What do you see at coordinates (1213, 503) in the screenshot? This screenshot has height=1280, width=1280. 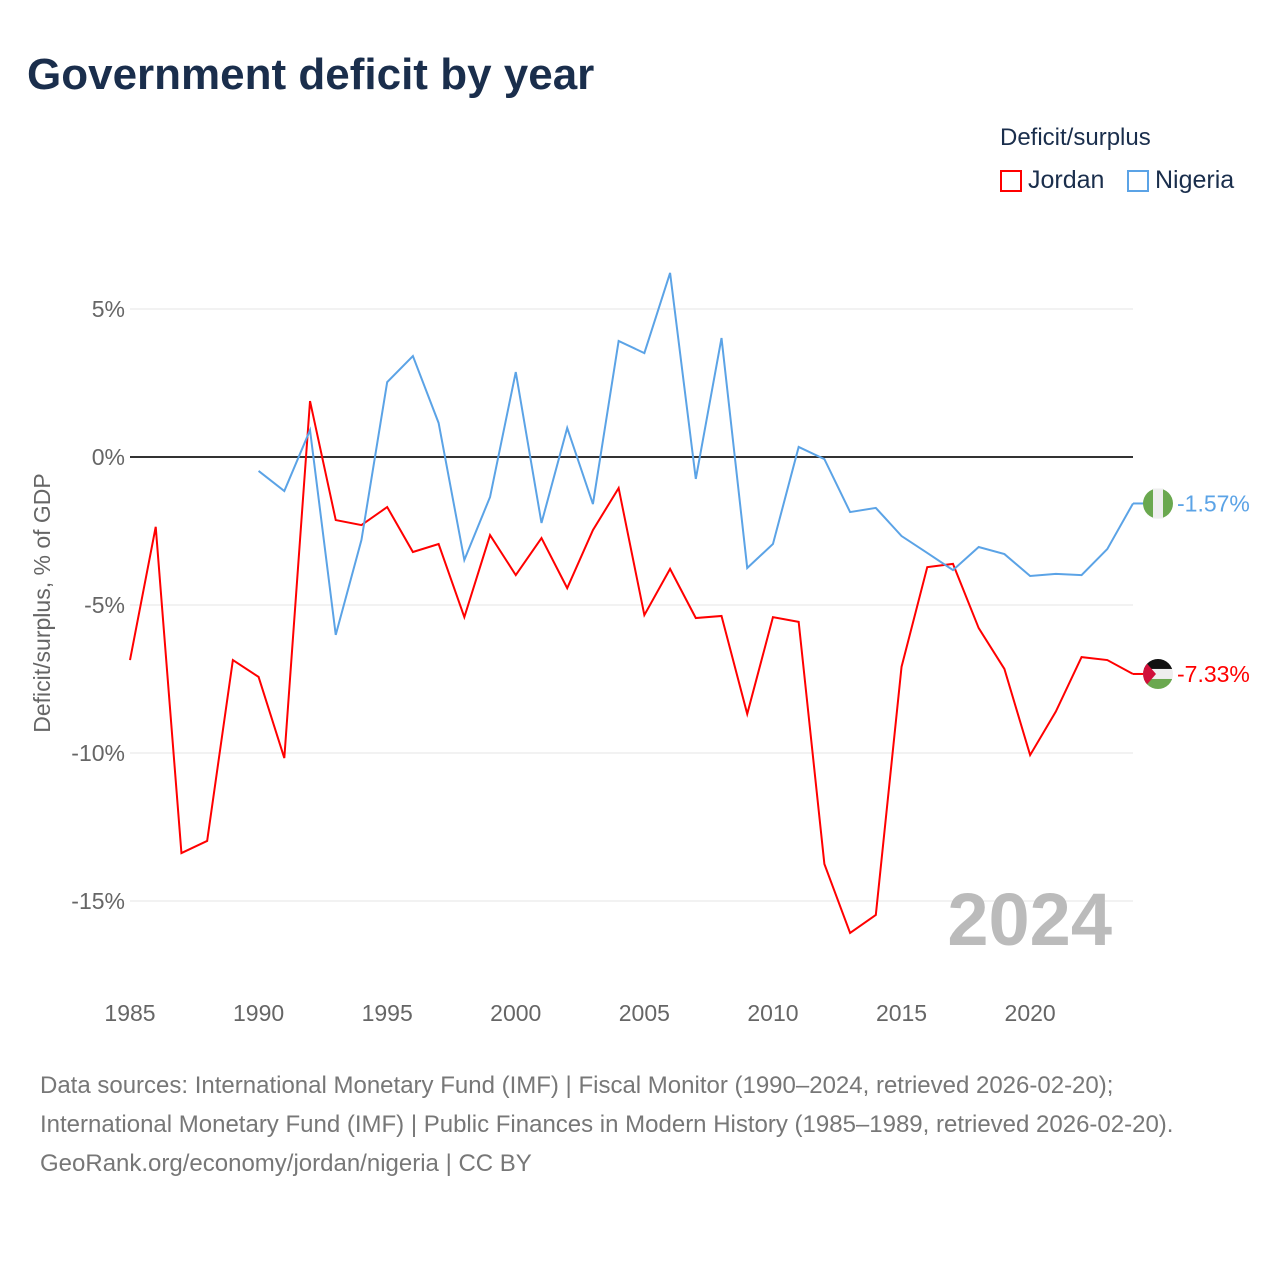 I see `end-value-label: -1.57%` at bounding box center [1213, 503].